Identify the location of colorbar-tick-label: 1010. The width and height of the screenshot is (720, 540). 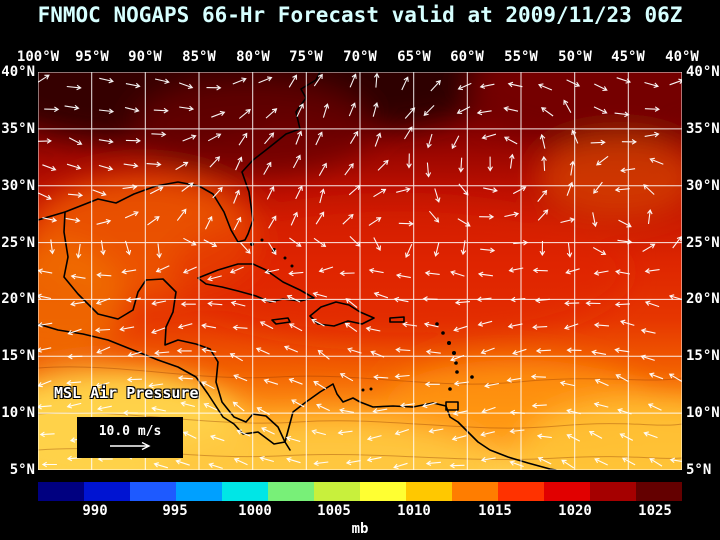
(414, 511).